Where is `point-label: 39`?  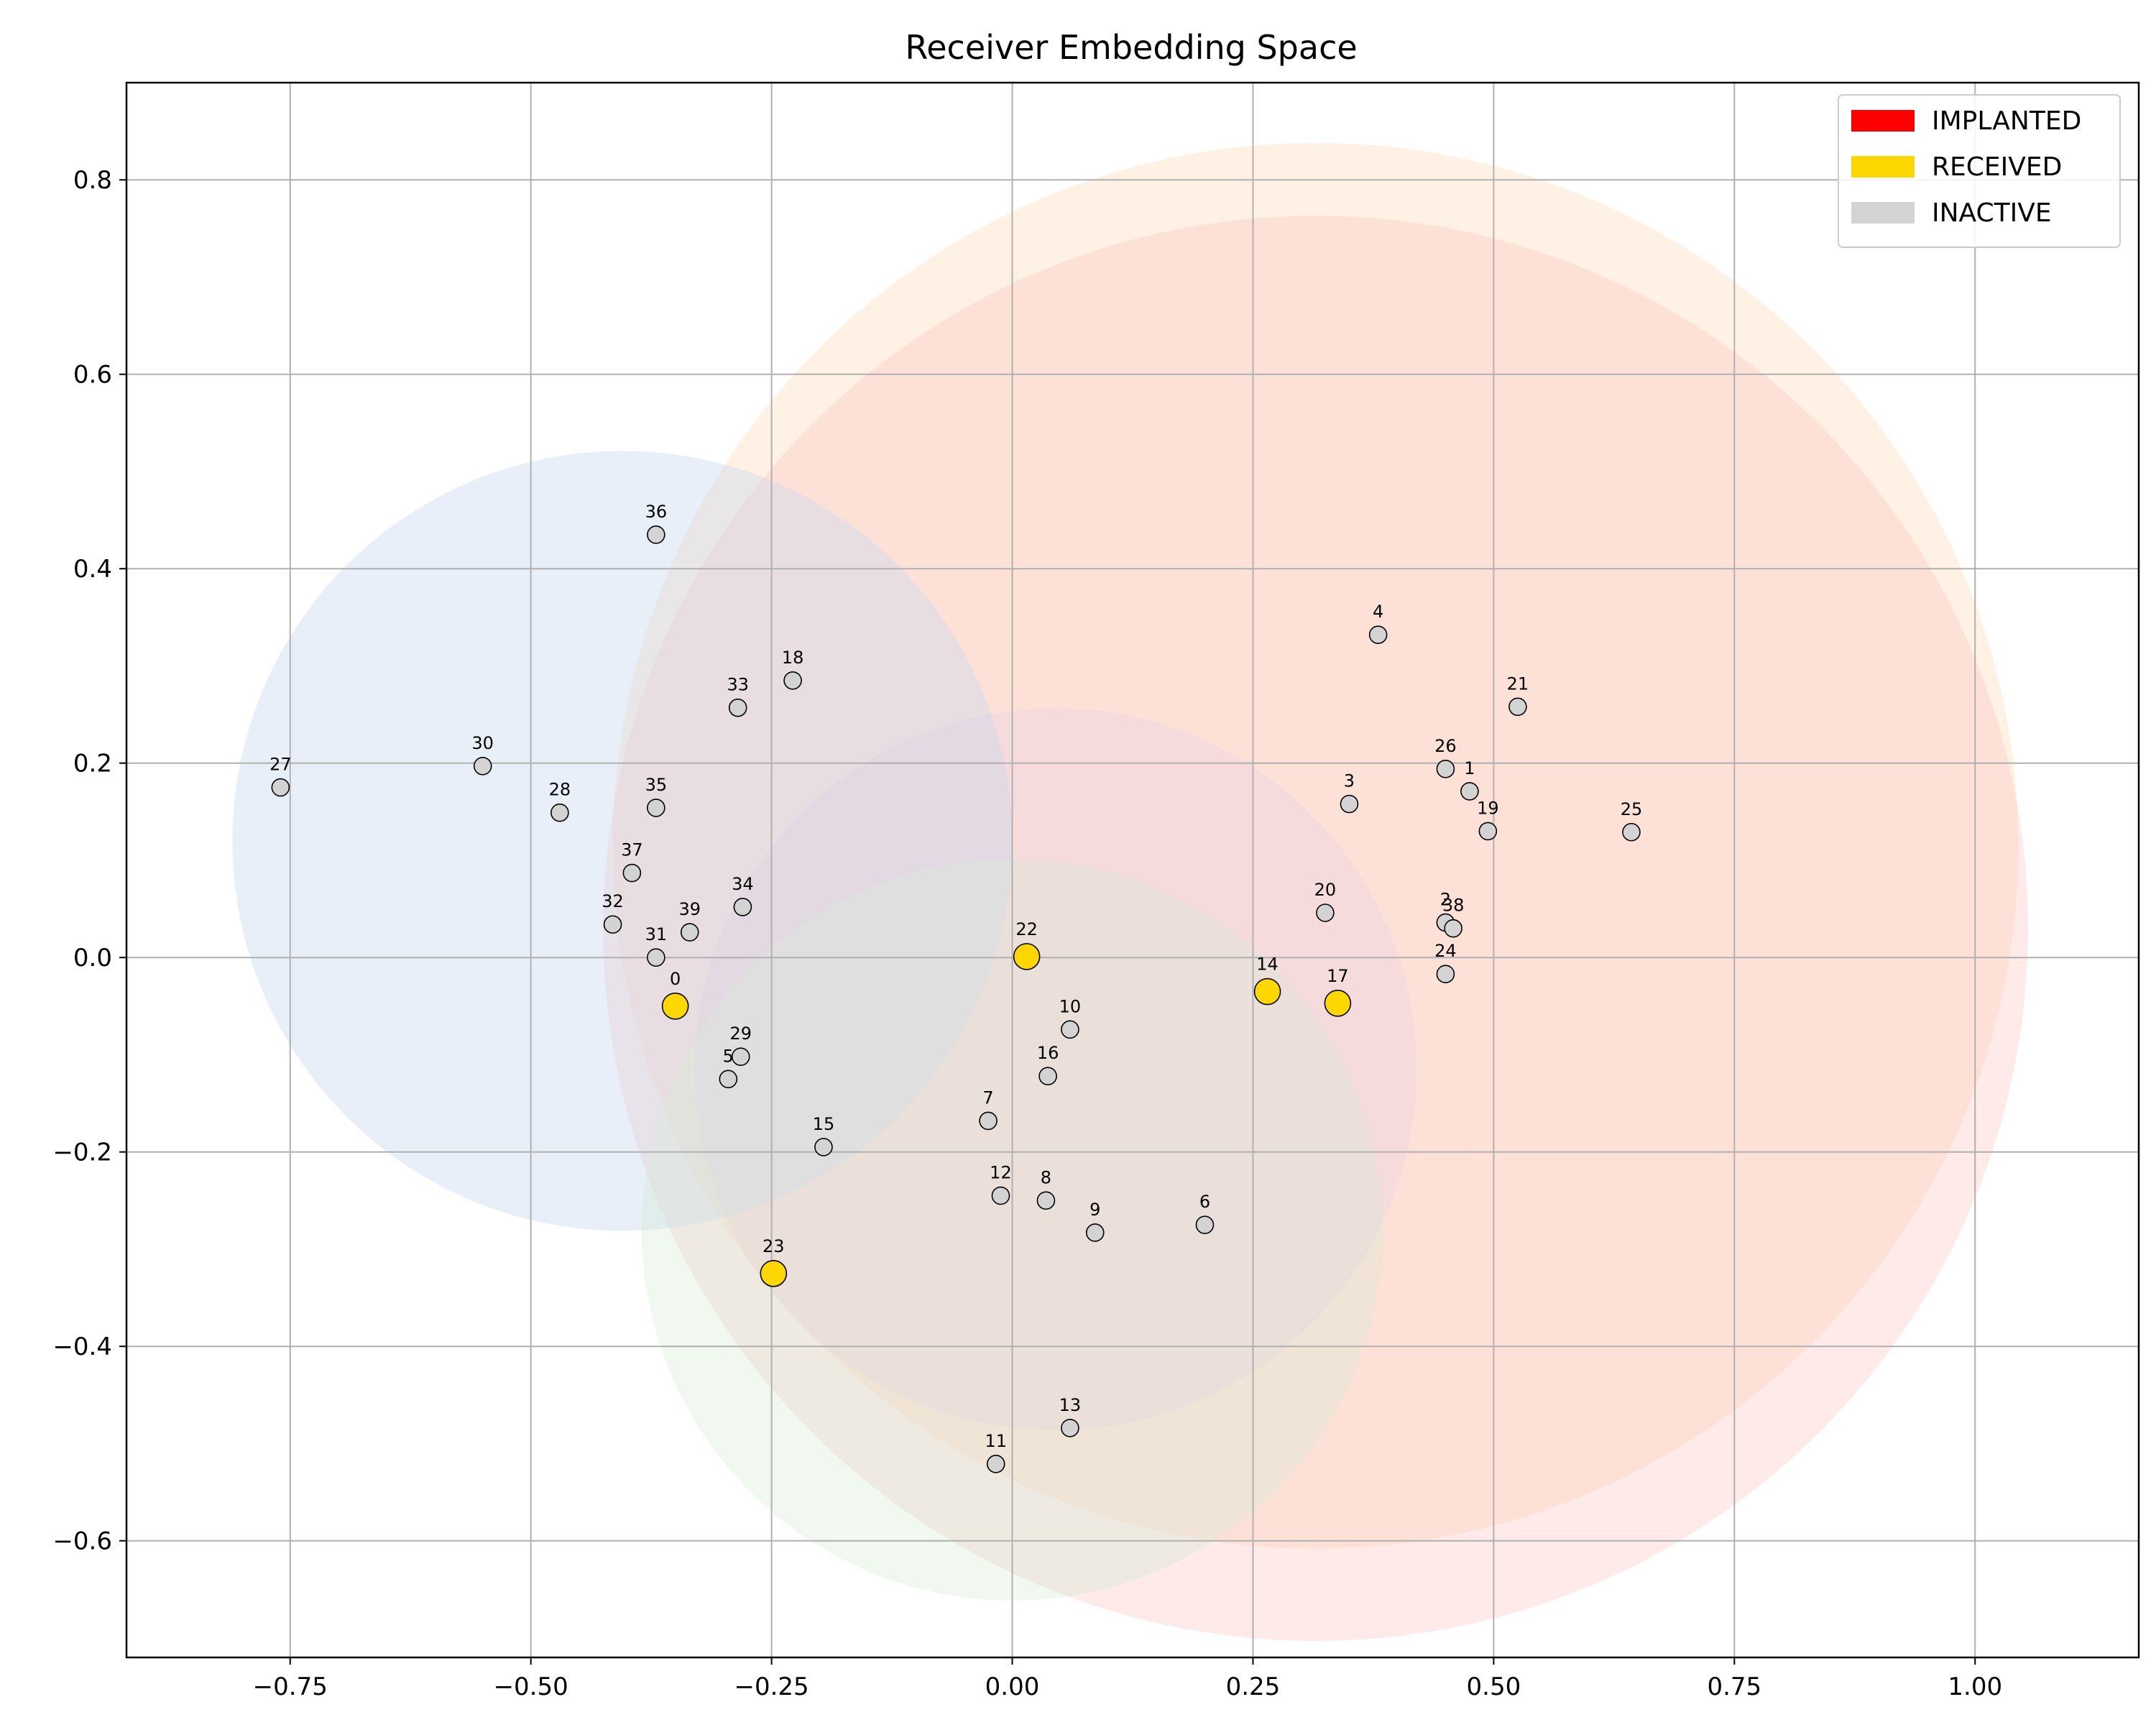
point-label: 39 is located at coordinates (689, 909).